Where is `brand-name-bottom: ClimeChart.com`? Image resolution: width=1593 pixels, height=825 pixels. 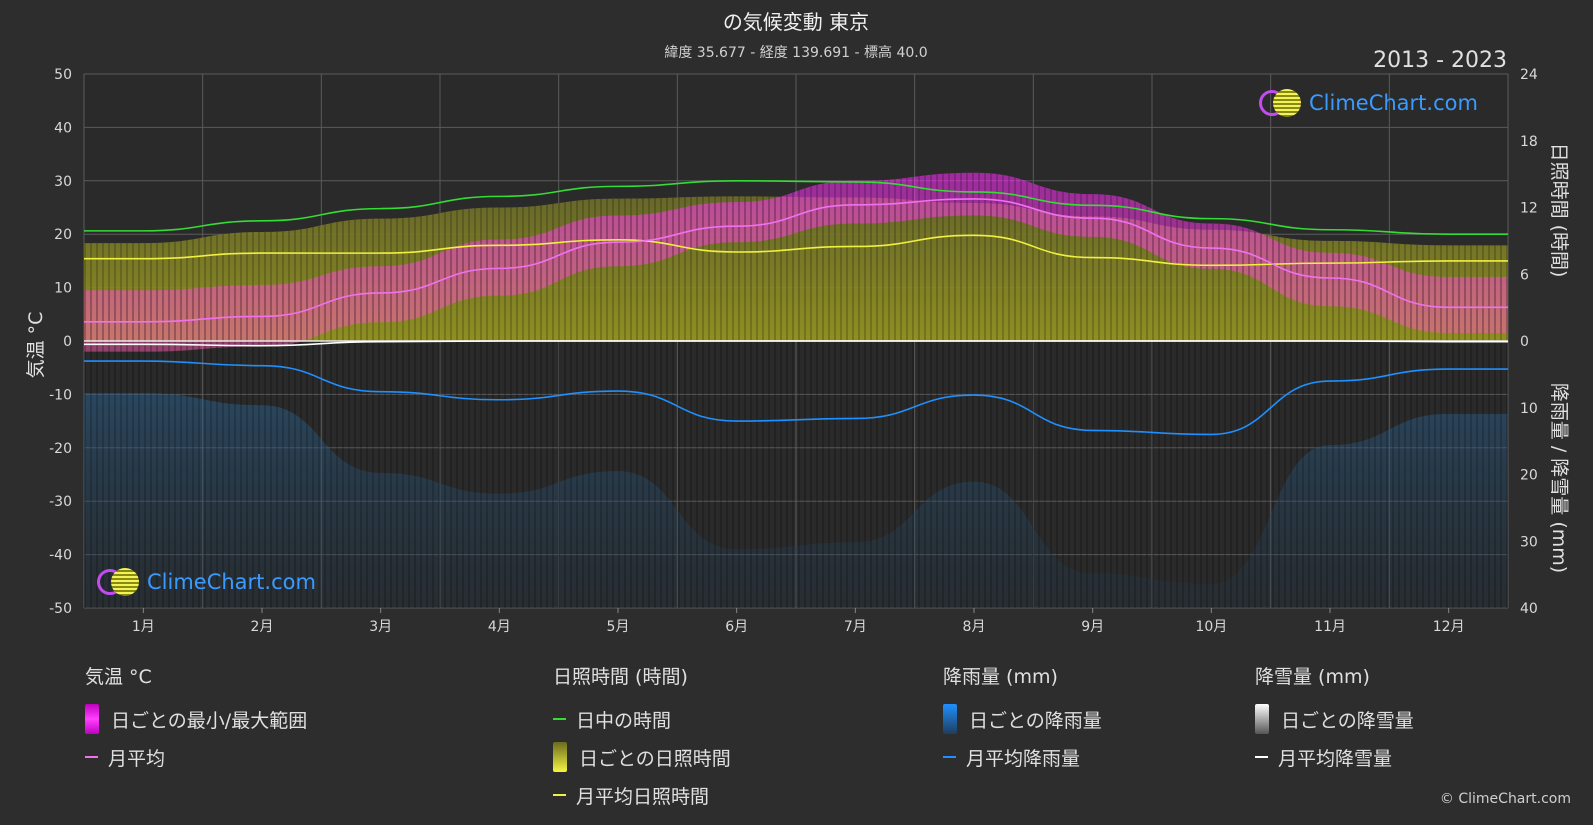
brand-name-bottom: ClimeChart.com is located at coordinates (231, 582).